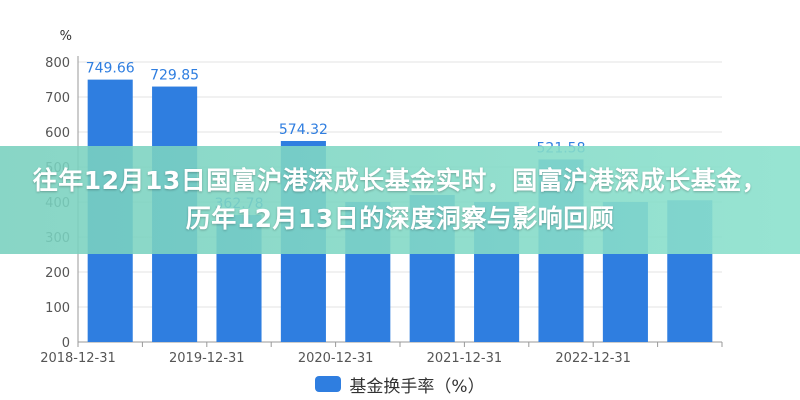 Image resolution: width=800 pixels, height=400 pixels. Describe the element at coordinates (66, 343) in the screenshot. I see `y-tick-label: 0` at that location.